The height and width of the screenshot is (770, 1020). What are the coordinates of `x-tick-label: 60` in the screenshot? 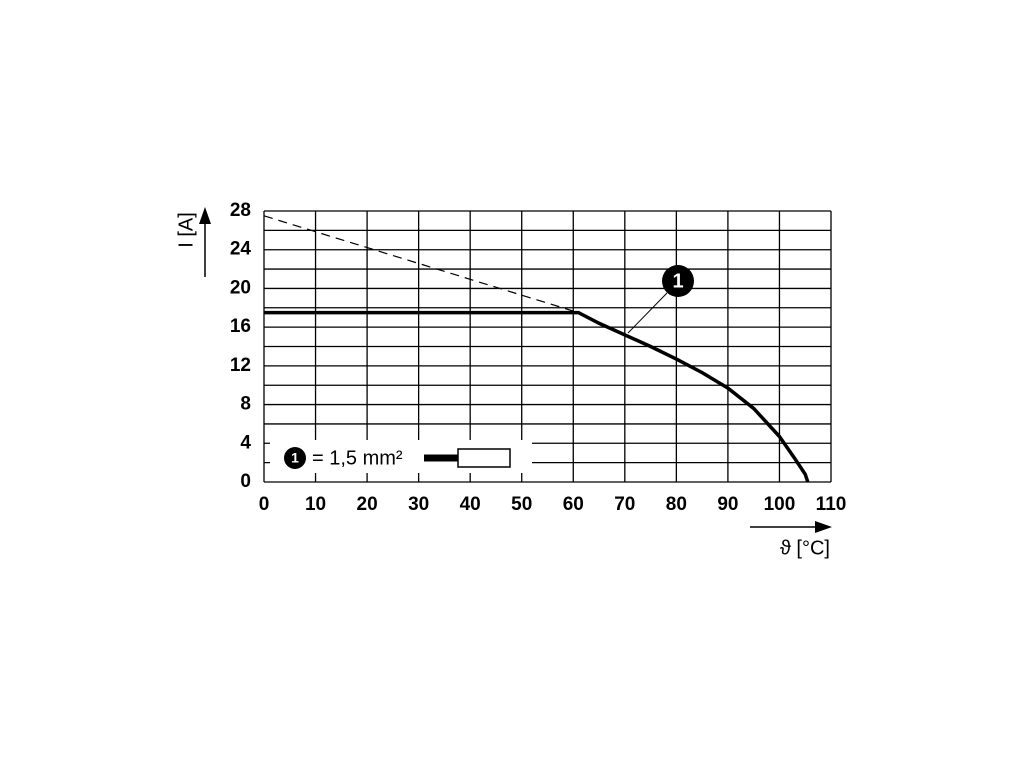 It's located at (573, 504).